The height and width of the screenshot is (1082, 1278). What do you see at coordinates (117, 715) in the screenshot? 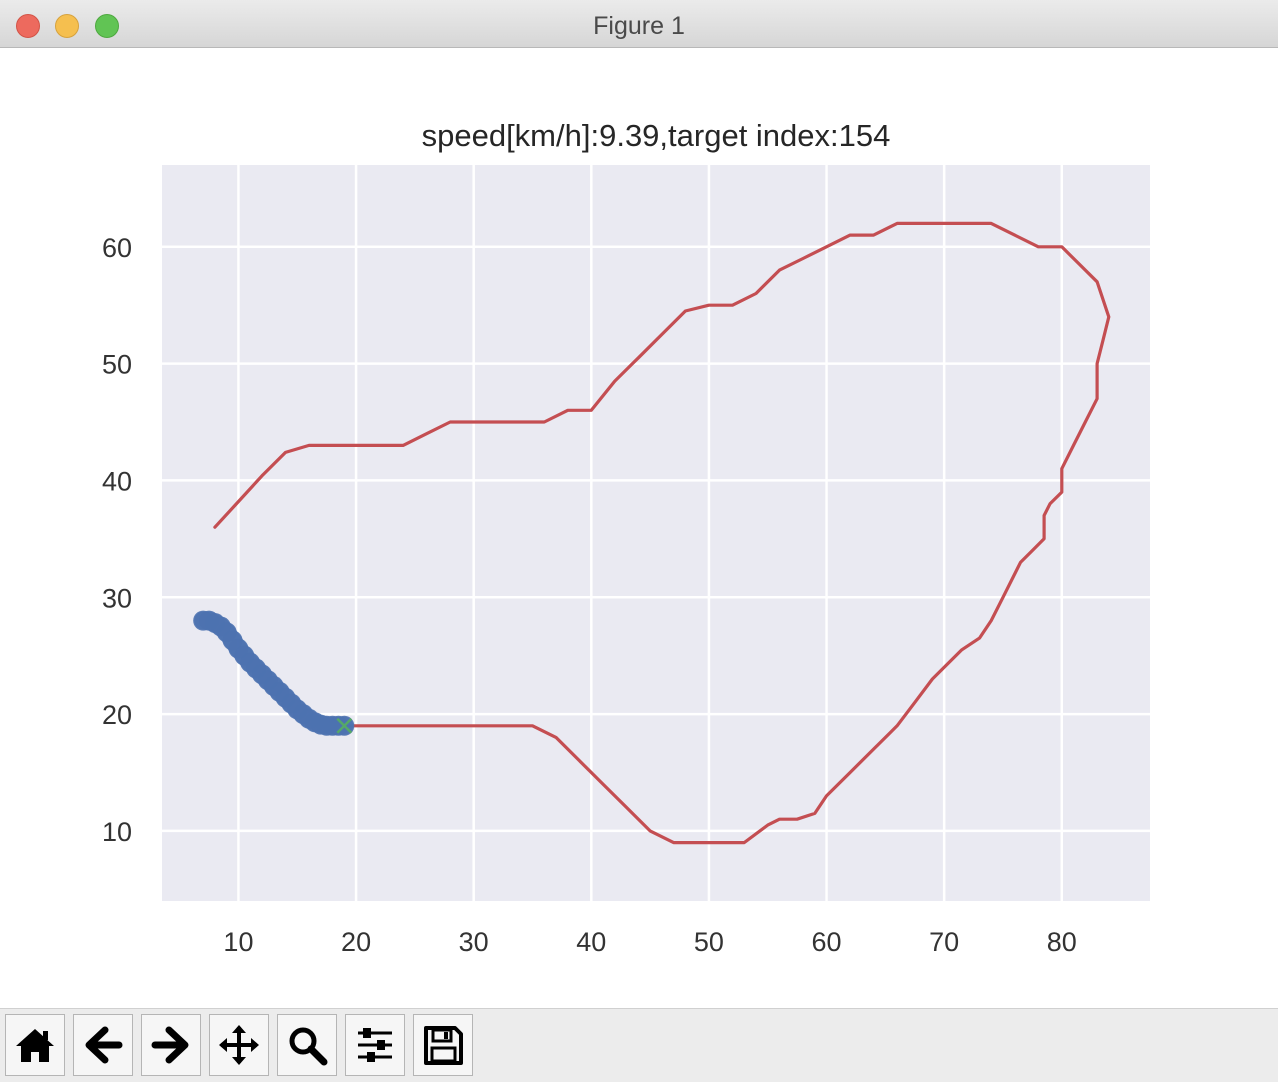
I see `y-tick-label: 20` at bounding box center [117, 715].